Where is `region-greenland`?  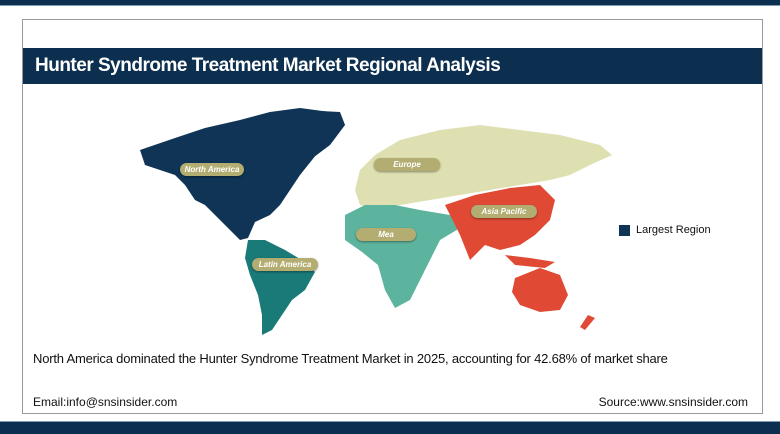
region-greenland is located at coordinates (310, 135).